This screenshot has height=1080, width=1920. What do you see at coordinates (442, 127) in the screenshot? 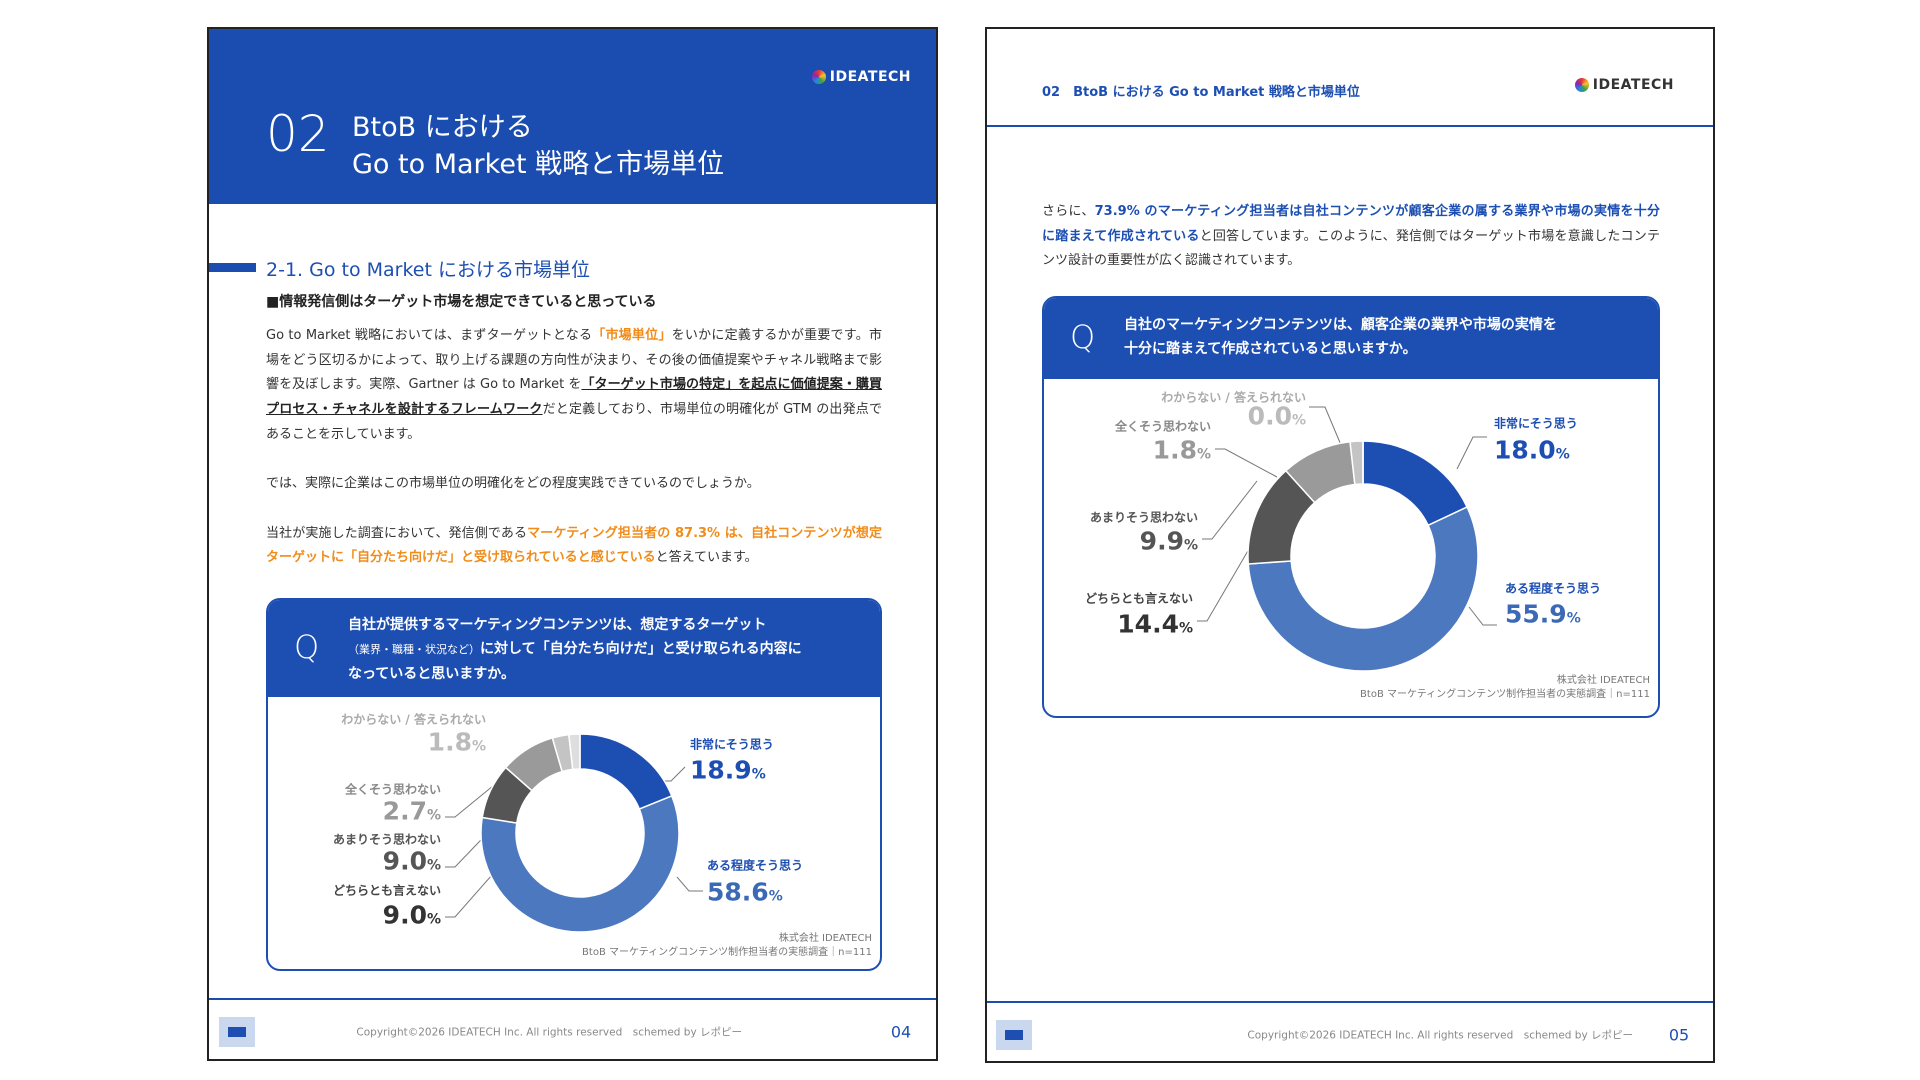
I see `title-line: BtoB における` at bounding box center [442, 127].